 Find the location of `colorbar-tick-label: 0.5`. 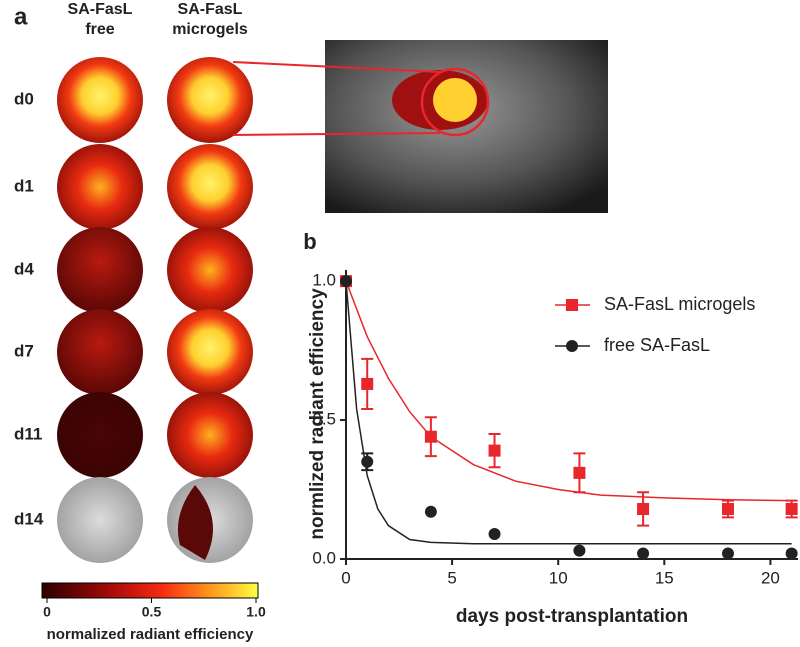

colorbar-tick-label: 0.5 is located at coordinates (152, 612).